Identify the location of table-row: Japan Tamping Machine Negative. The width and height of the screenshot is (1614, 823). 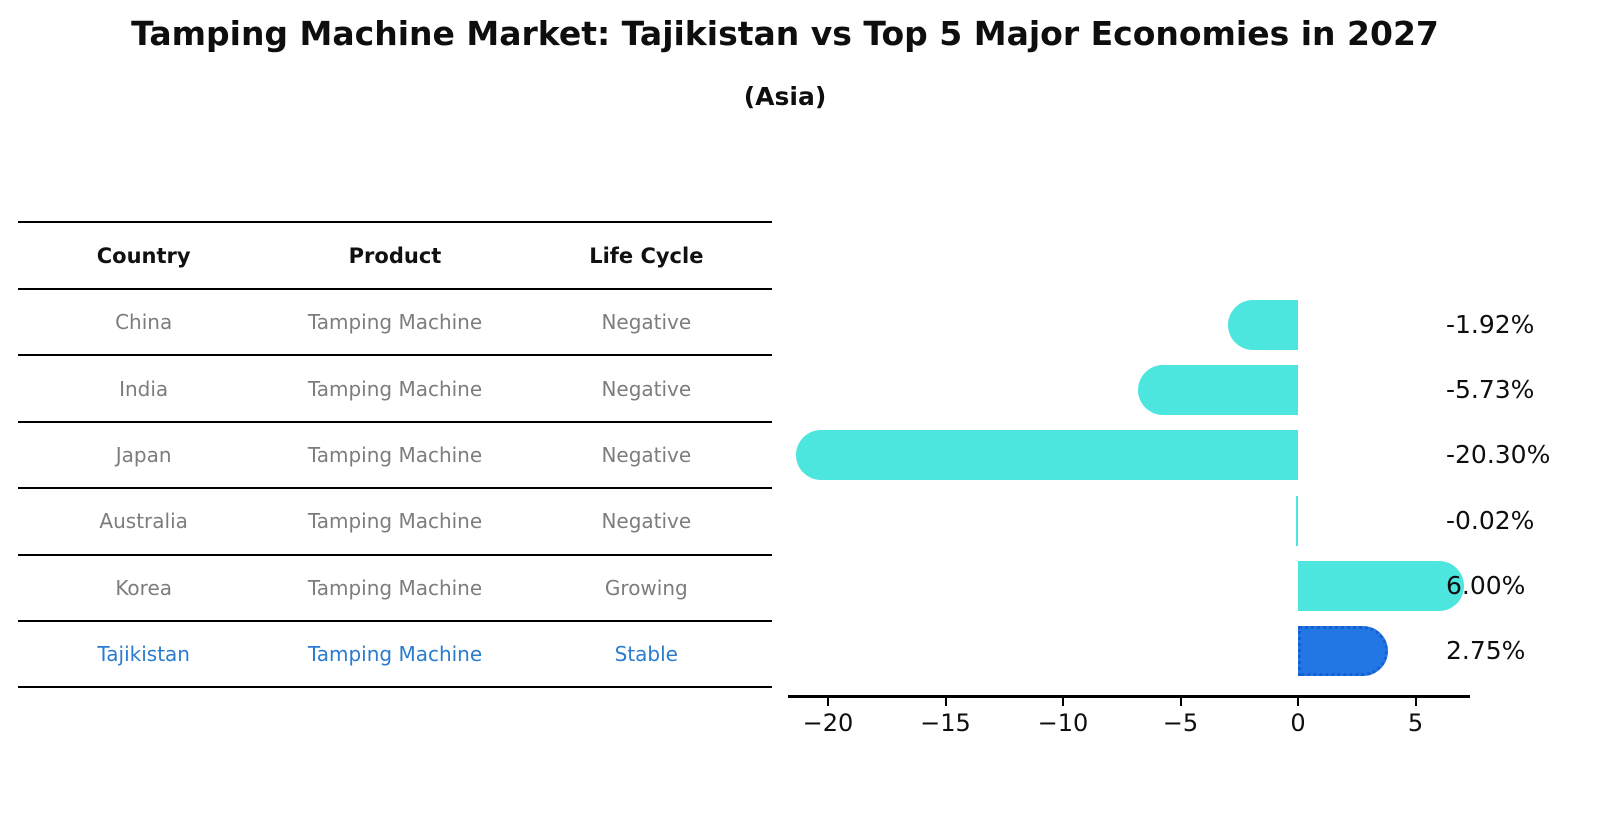
(395, 456).